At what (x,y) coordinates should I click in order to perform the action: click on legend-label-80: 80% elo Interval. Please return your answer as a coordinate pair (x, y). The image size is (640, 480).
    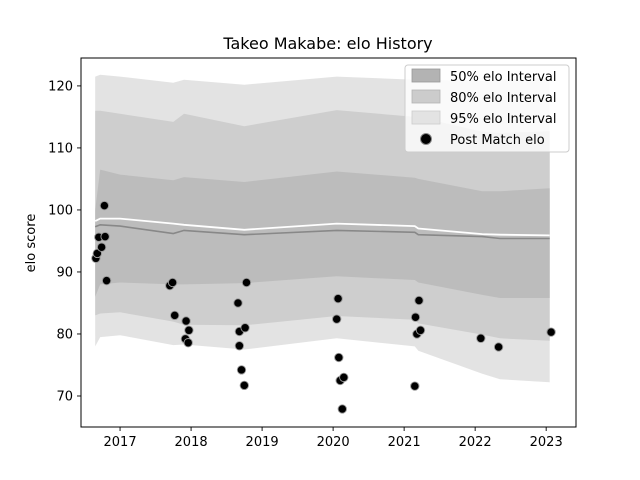
    Looking at the image, I should click on (503, 98).